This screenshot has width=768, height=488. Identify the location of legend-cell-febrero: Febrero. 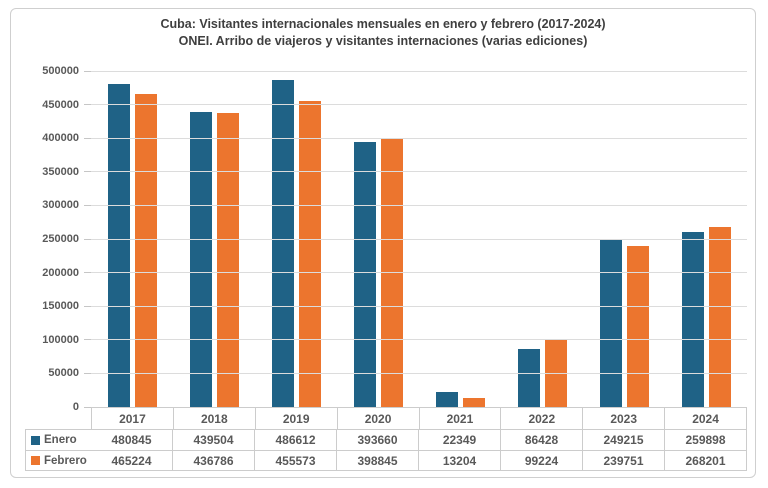
(58, 460).